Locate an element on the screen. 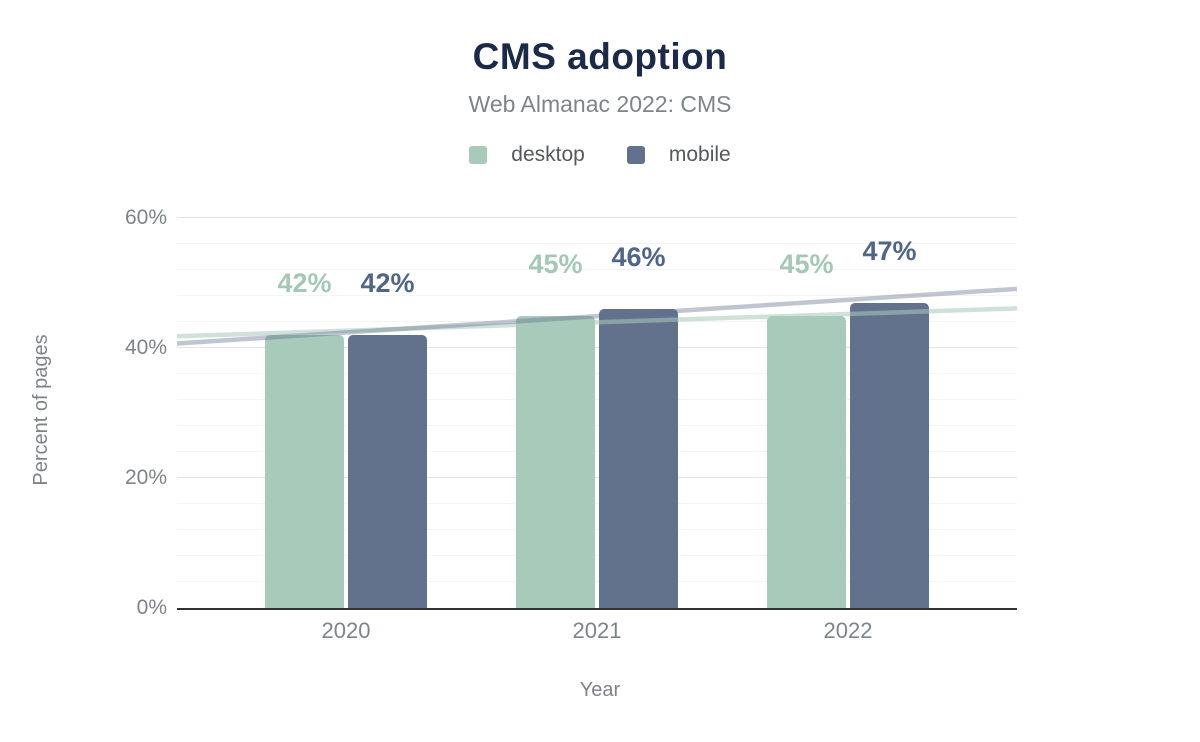  legend-label-desktop: desktop is located at coordinates (548, 154).